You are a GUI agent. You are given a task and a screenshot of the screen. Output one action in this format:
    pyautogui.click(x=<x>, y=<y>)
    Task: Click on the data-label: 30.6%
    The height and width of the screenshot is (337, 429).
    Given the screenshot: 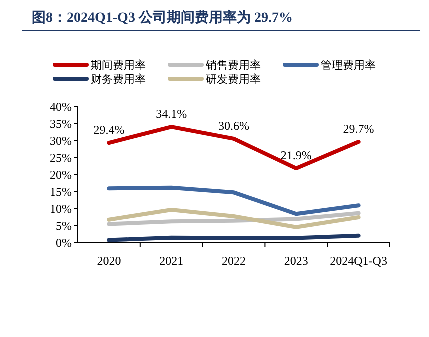 What is the action you would take?
    pyautogui.click(x=234, y=125)
    